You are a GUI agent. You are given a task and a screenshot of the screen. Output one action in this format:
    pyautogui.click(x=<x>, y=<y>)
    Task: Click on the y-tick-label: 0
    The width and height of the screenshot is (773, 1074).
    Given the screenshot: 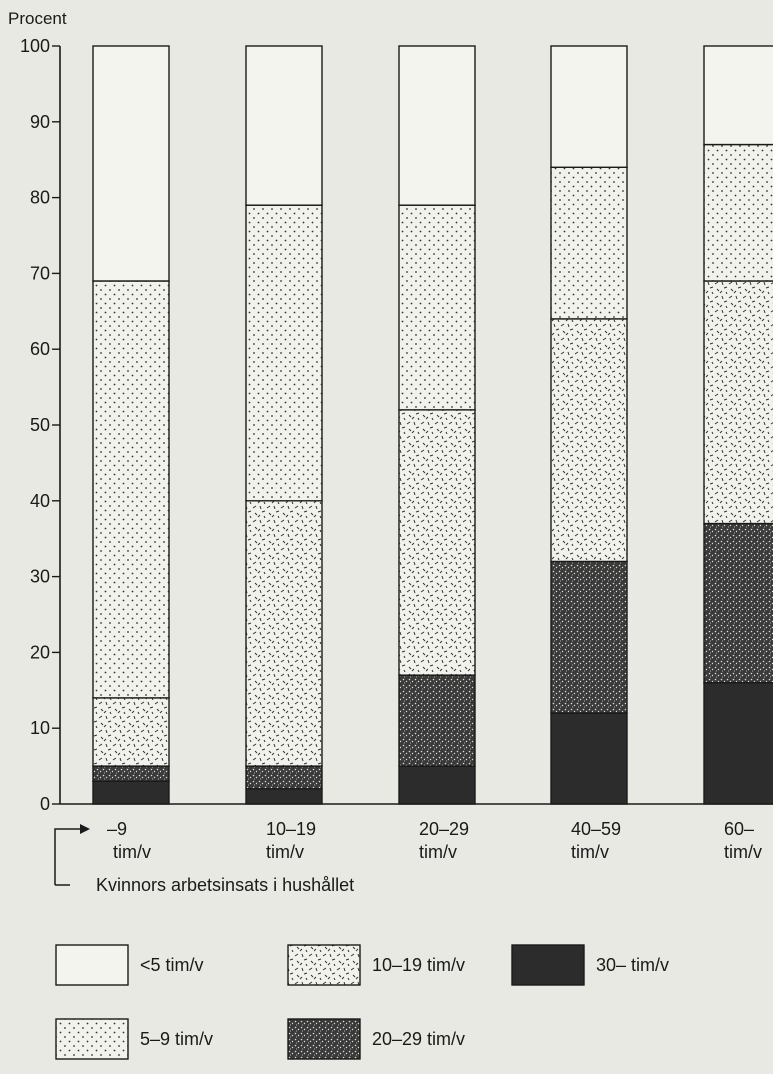 What is the action you would take?
    pyautogui.click(x=45, y=804)
    